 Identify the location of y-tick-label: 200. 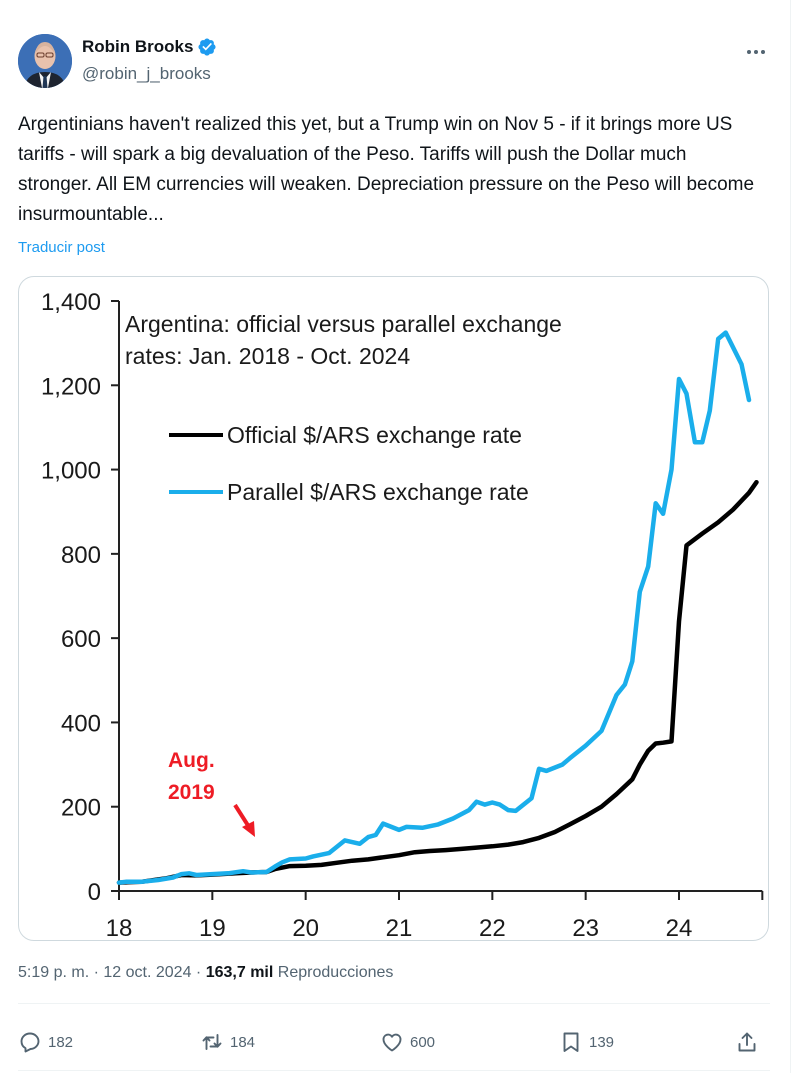
(81, 808).